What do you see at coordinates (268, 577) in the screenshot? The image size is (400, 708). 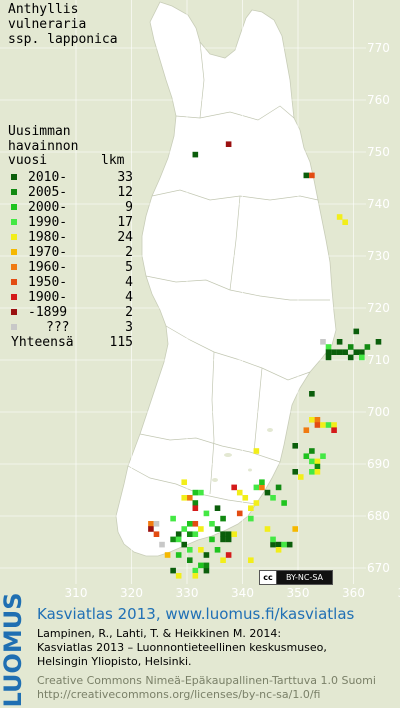 I see `cc-badge-cc: cc` at bounding box center [268, 577].